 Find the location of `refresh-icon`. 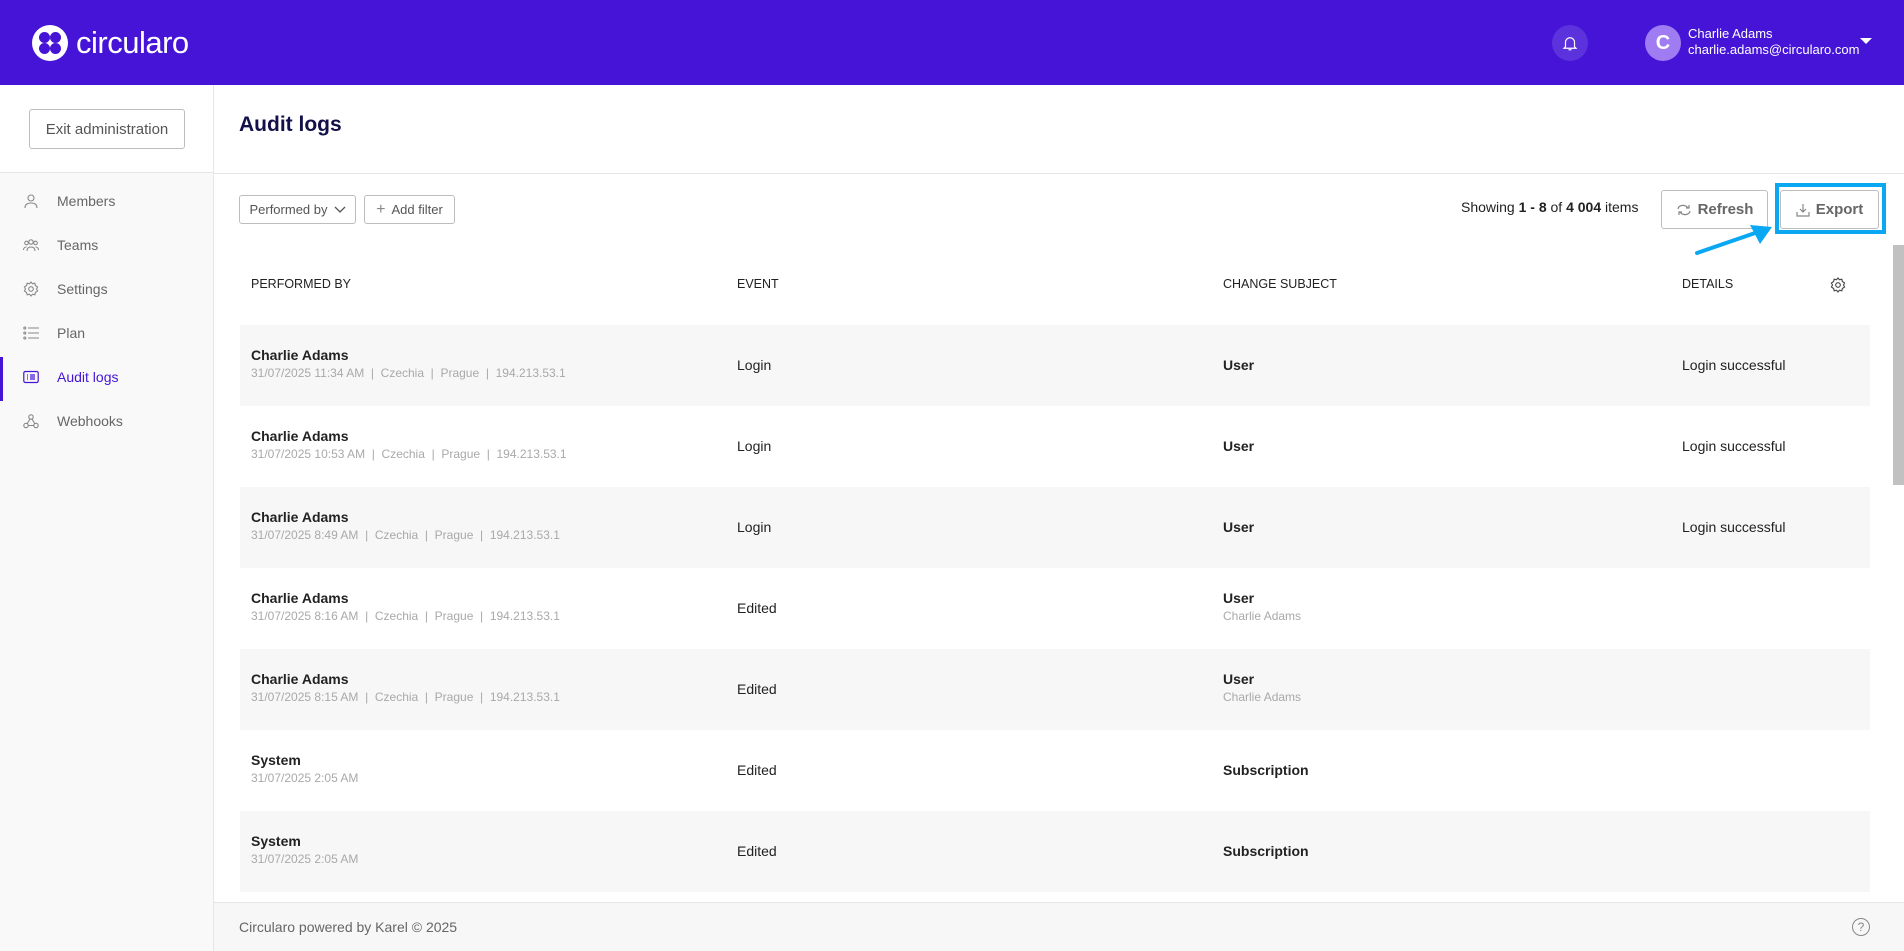

refresh-icon is located at coordinates (1683, 209).